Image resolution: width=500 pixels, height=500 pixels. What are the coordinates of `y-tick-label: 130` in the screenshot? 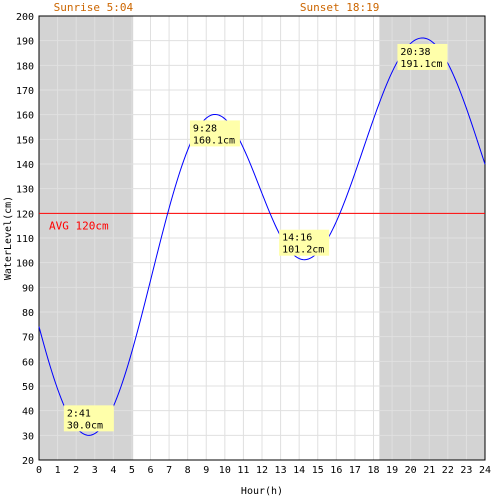 It's located at (25, 190).